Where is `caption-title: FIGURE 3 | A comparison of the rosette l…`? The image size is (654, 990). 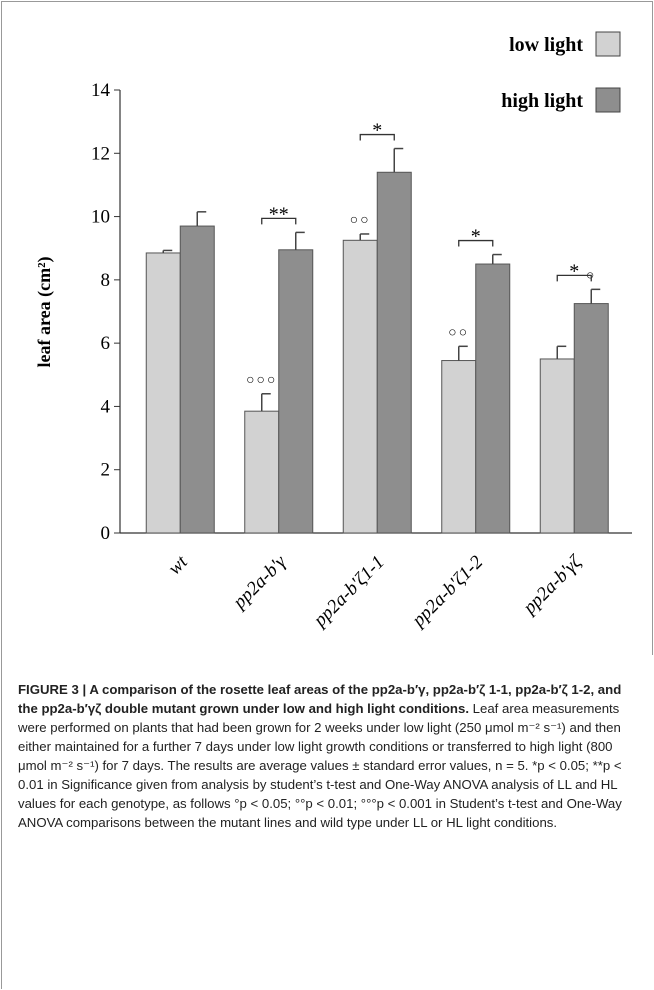
caption-title: FIGURE 3 | A comparison of the rosette l… is located at coordinates (320, 699).